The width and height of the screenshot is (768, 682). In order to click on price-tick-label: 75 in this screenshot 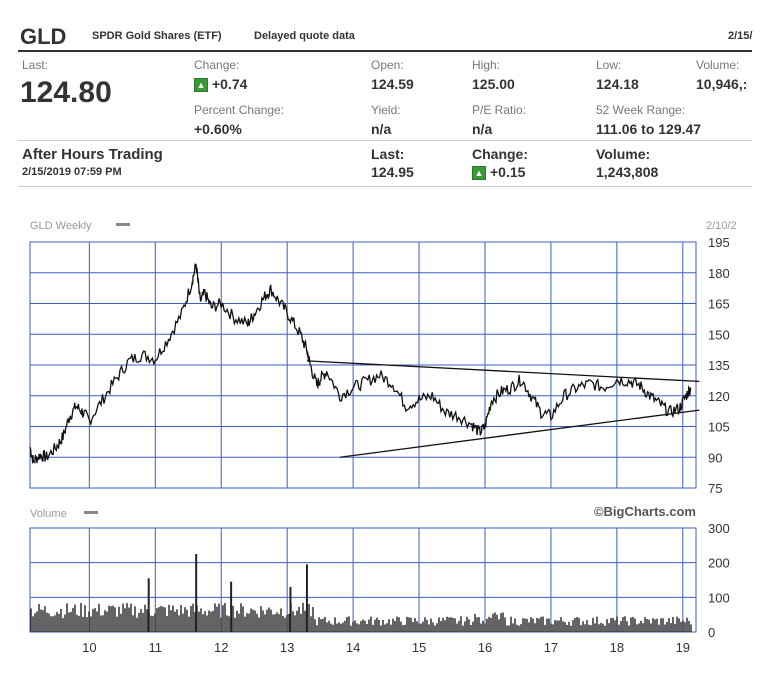, I will do `click(715, 488)`.